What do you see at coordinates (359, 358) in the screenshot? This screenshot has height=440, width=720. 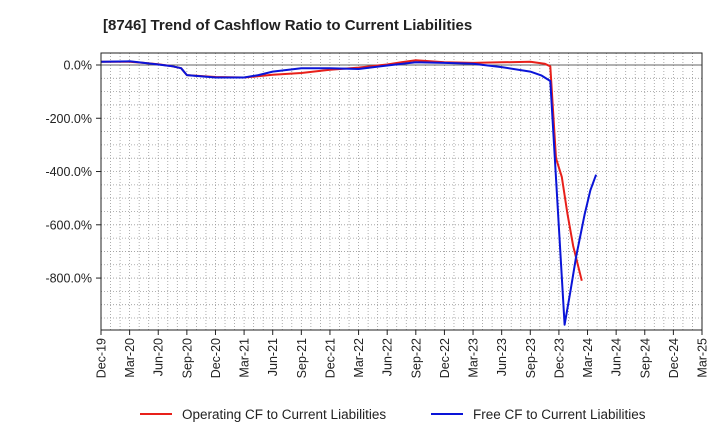 I see `x-tick-label: Mar-22` at bounding box center [359, 358].